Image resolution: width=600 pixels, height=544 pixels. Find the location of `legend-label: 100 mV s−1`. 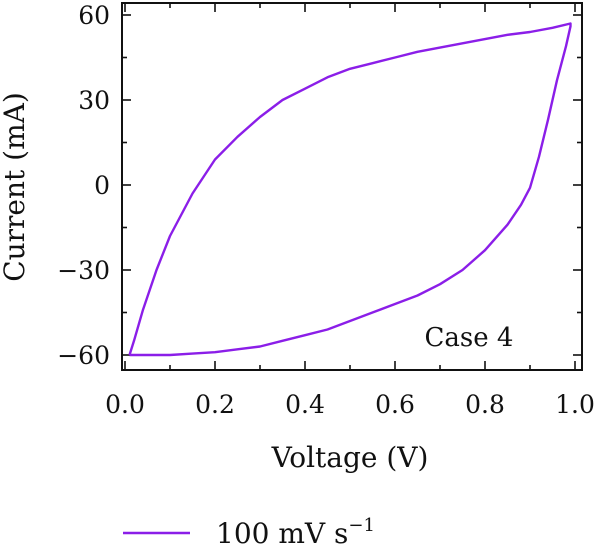

legend-label: 100 mV s−1 is located at coordinates (295, 529).